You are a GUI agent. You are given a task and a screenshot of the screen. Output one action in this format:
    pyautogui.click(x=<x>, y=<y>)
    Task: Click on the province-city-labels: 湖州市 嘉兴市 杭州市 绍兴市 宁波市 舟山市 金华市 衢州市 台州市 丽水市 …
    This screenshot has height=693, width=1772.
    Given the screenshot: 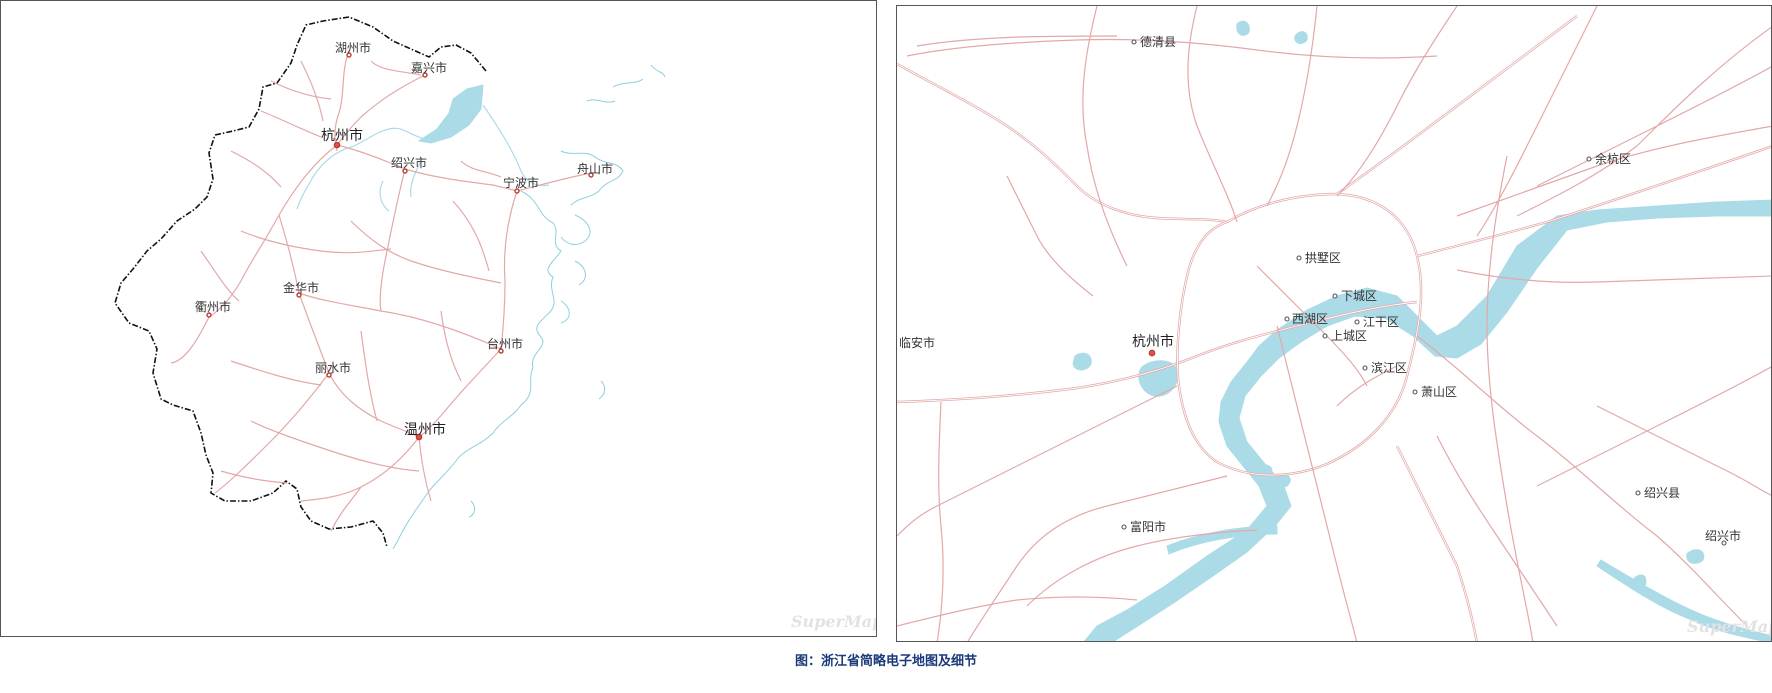 What is the action you would take?
    pyautogui.click(x=404, y=239)
    